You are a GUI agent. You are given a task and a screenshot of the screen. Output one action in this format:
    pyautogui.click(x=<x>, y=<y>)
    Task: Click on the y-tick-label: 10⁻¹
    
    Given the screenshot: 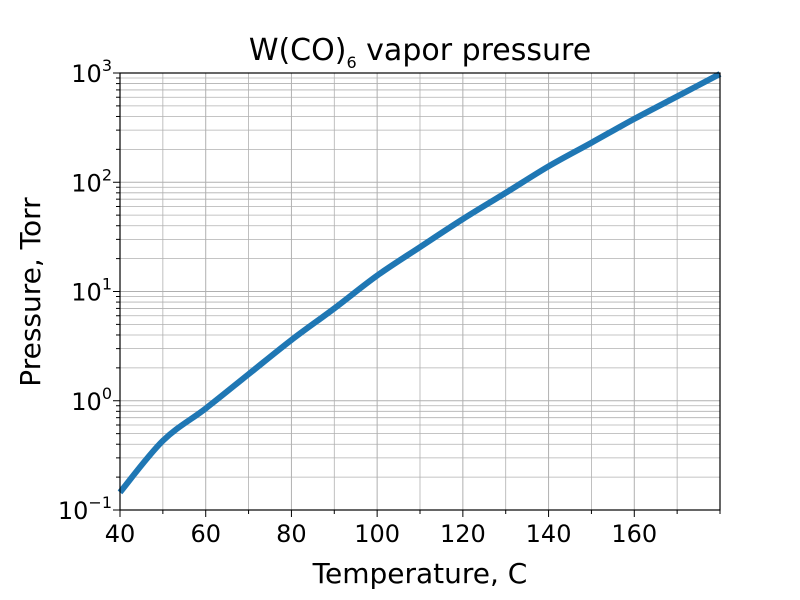 What is the action you would take?
    pyautogui.click(x=85, y=509)
    